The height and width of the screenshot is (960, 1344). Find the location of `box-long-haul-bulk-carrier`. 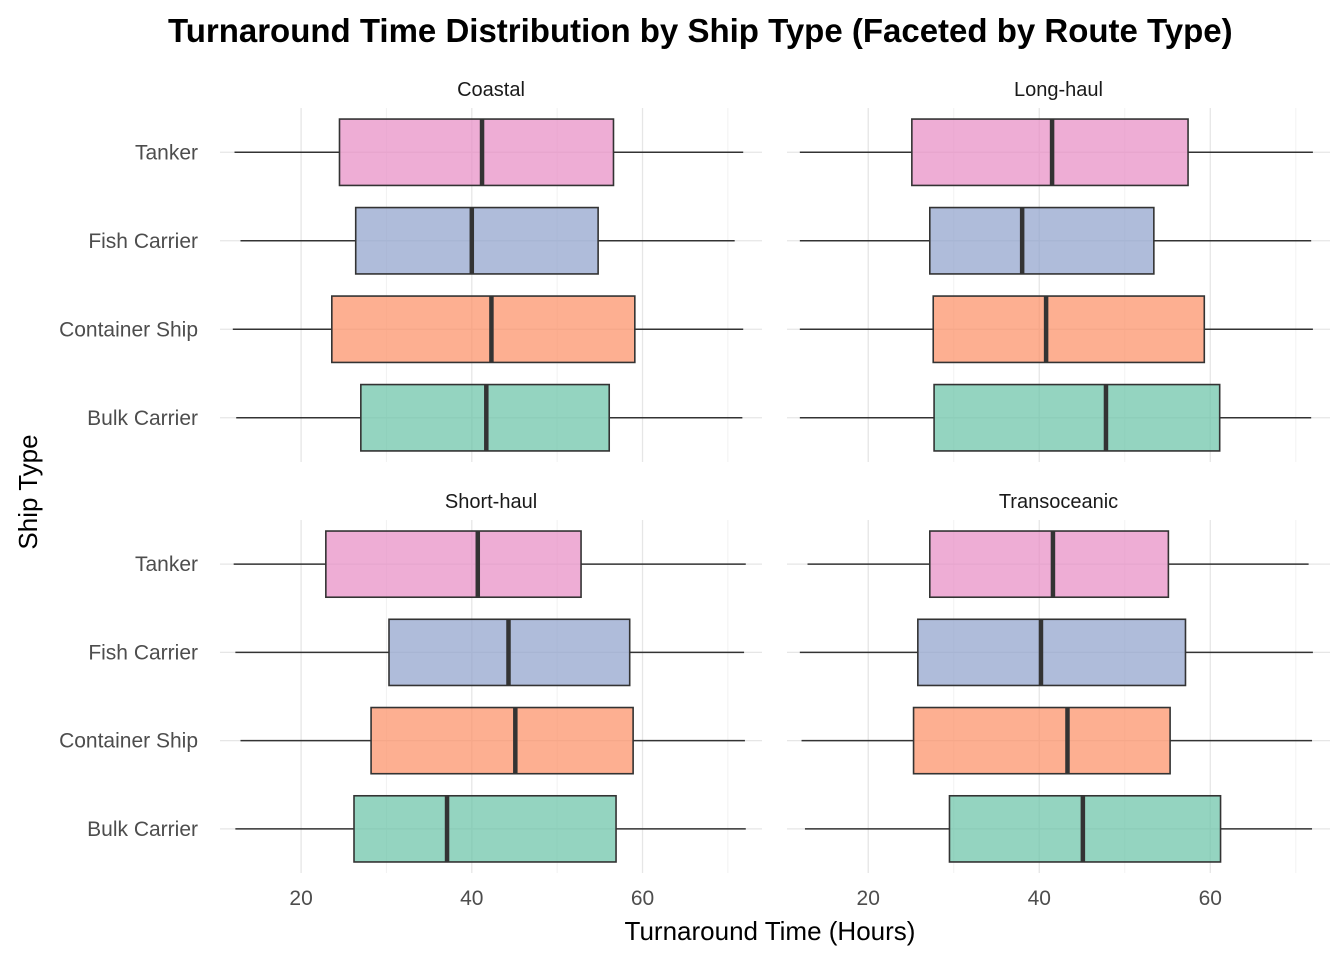

box-long-haul-bulk-carrier is located at coordinates (1055, 417).